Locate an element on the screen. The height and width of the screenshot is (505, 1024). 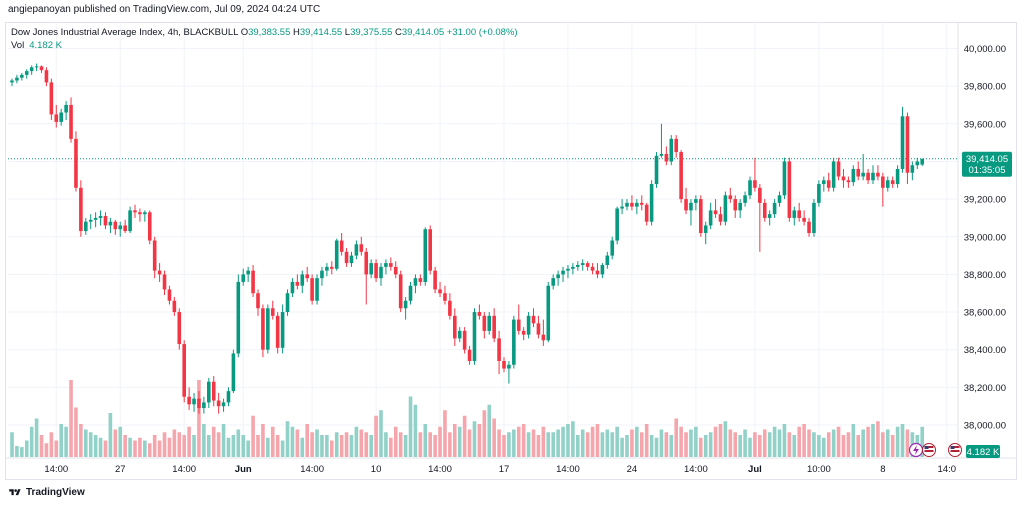
y-tick-label: 39,600.00 is located at coordinates (985, 124).